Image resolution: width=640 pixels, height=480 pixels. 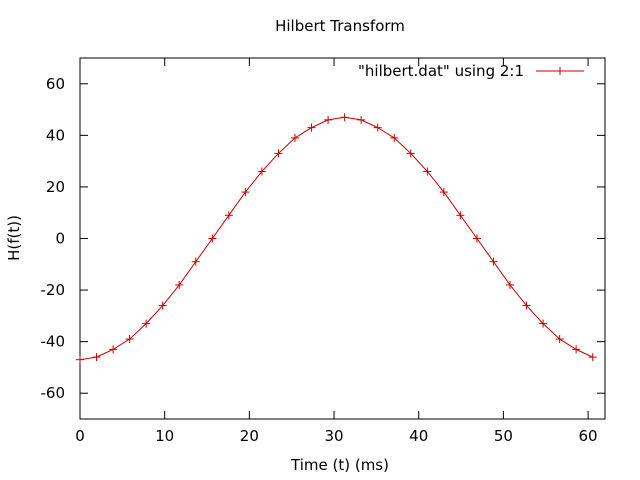 What do you see at coordinates (60, 239) in the screenshot?
I see `y-tick-label: 0` at bounding box center [60, 239].